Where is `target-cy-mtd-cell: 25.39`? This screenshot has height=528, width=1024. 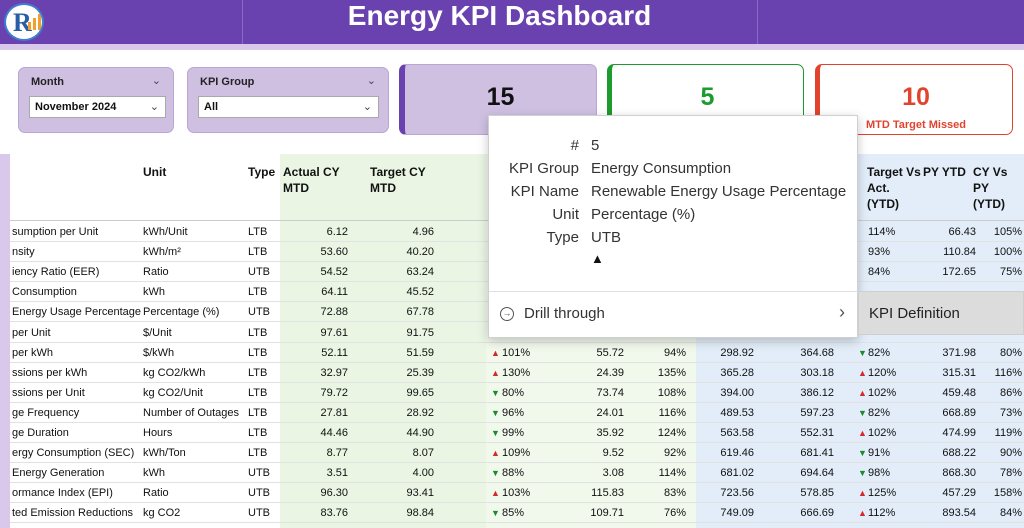
target-cy-mtd-cell: 25.39 is located at coordinates (420, 372).